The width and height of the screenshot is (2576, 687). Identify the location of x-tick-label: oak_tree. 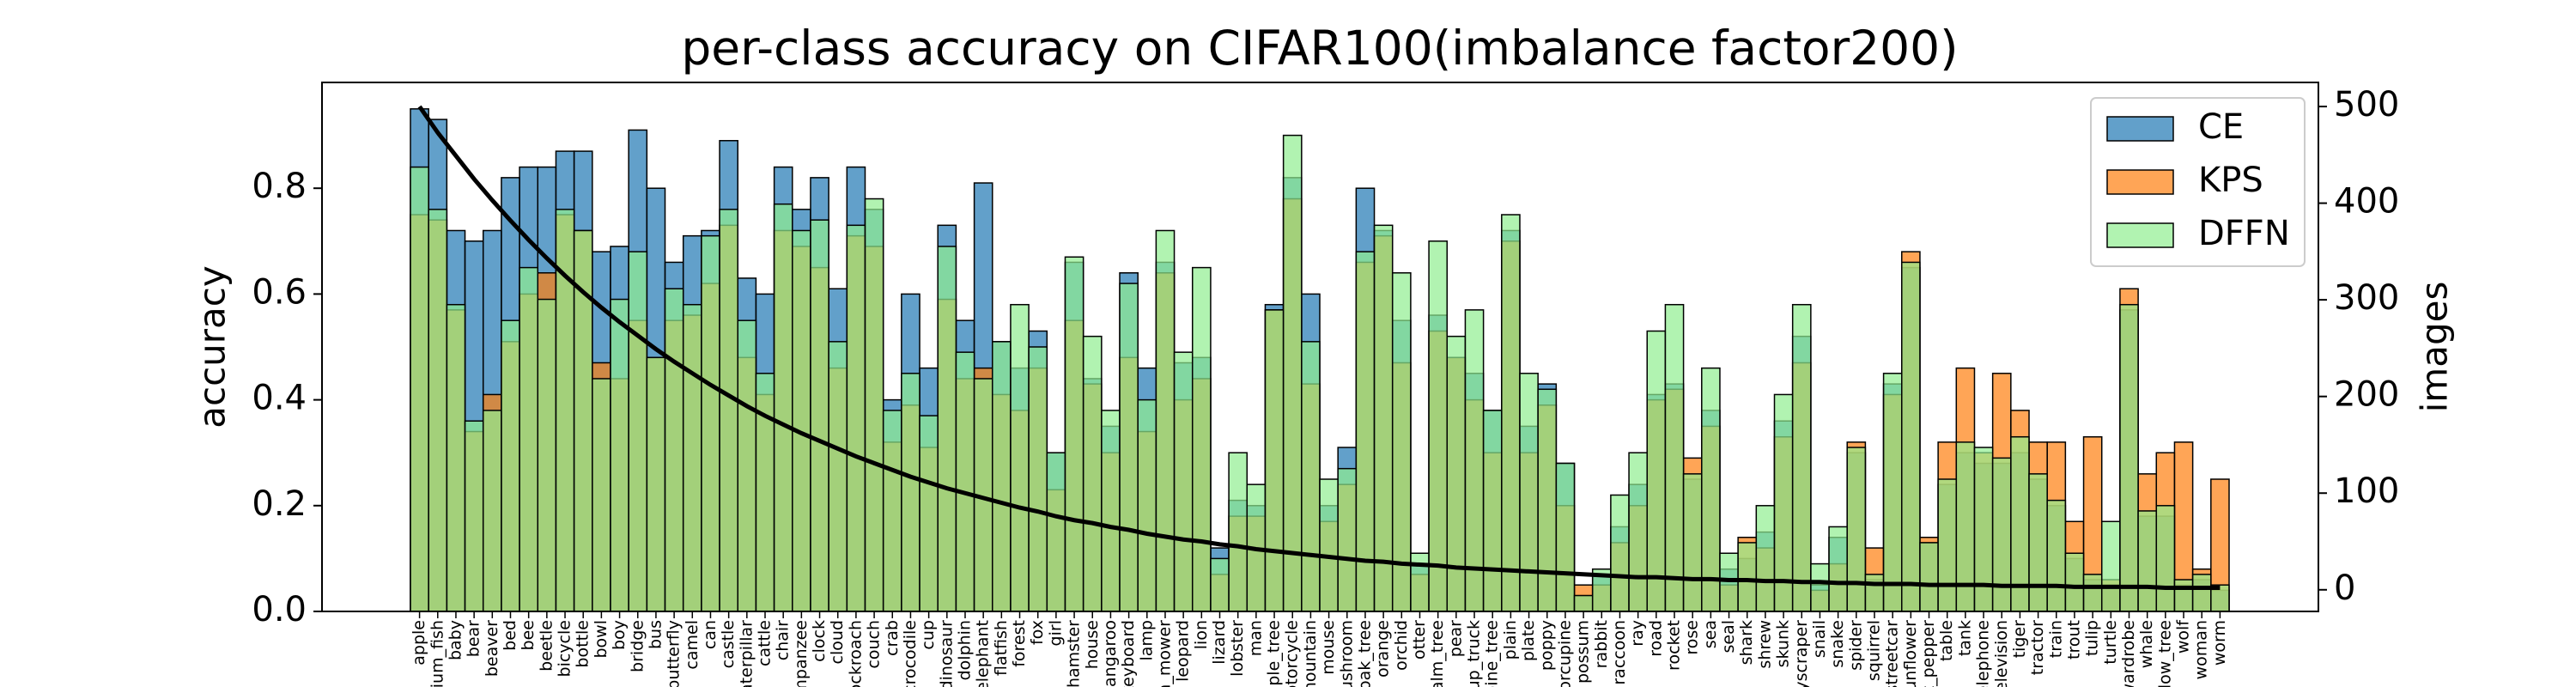
(1364, 653).